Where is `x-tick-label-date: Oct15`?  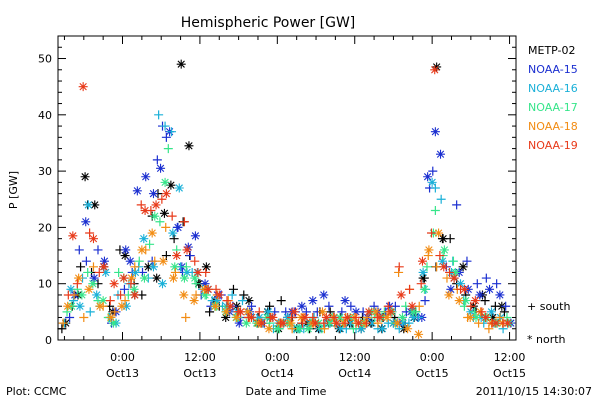
x-tick-label-date: Oct15 is located at coordinates (432, 373).